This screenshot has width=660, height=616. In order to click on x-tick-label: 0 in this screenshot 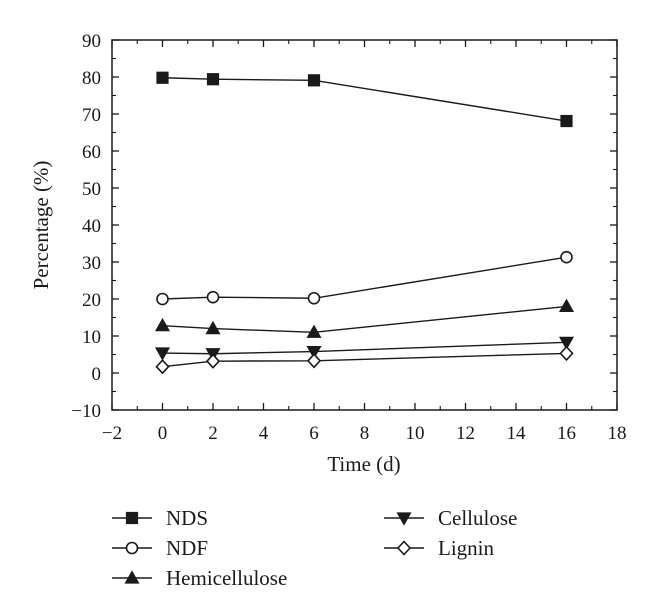, I will do `click(163, 433)`.